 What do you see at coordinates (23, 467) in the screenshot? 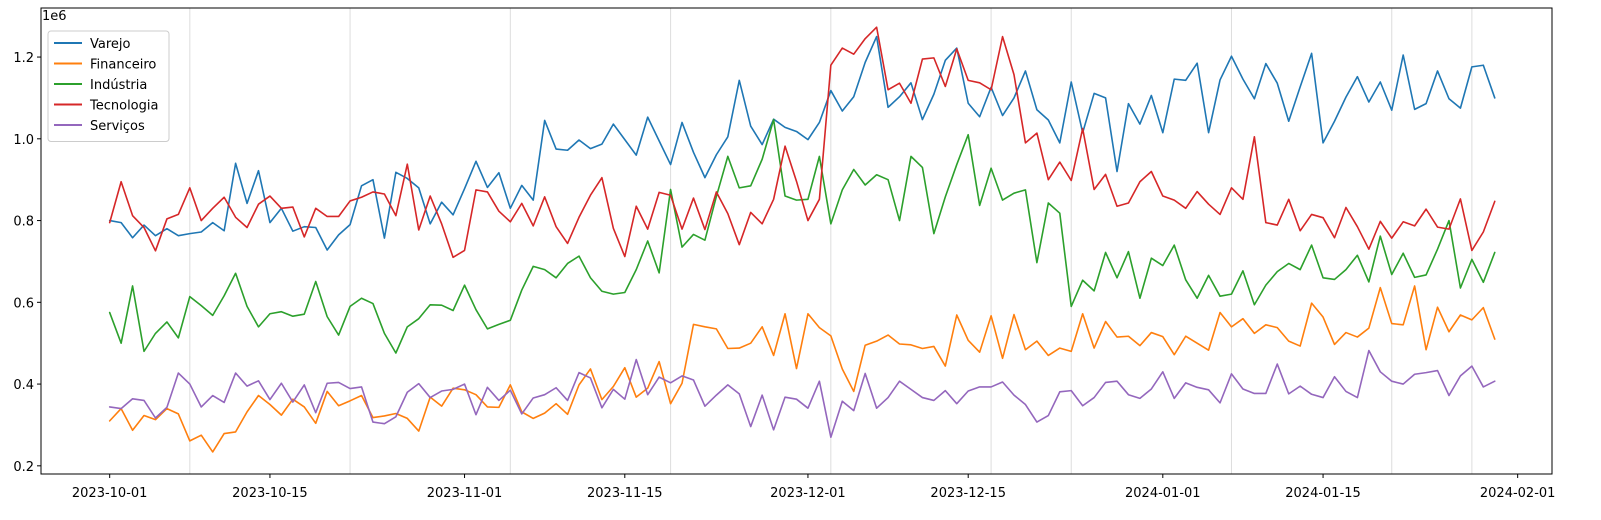
I see `y-tick-label-0: 0.2` at bounding box center [23, 467].